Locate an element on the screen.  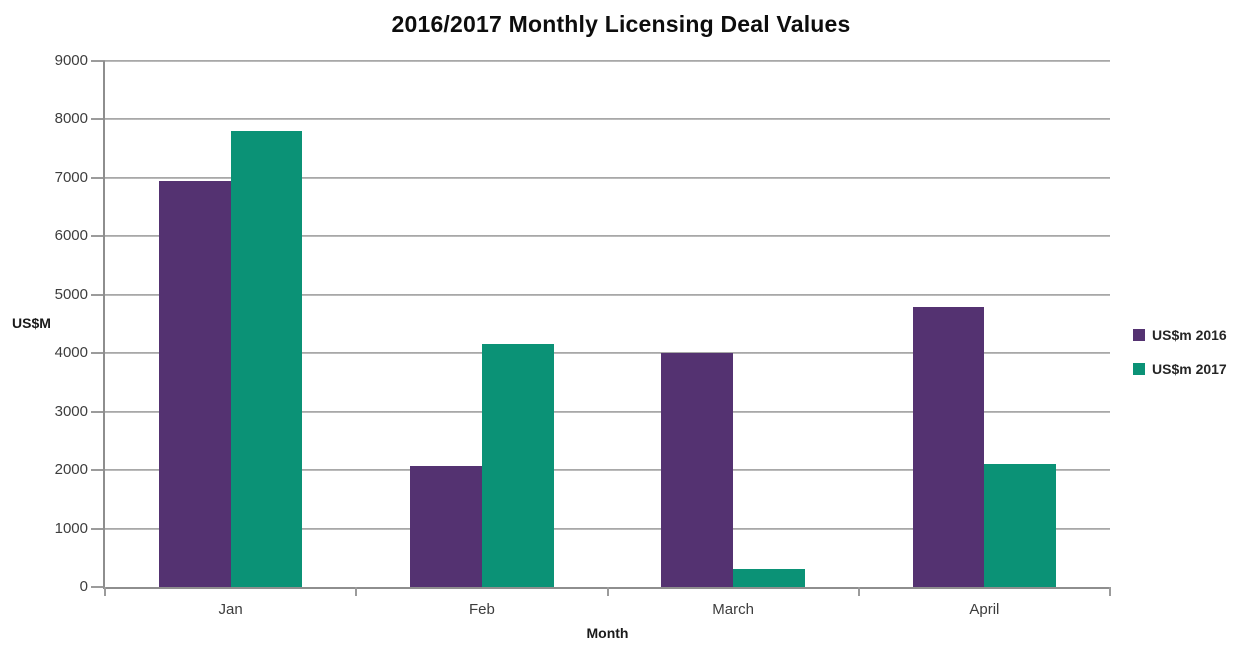
y-axis-line is located at coordinates (104, 325).